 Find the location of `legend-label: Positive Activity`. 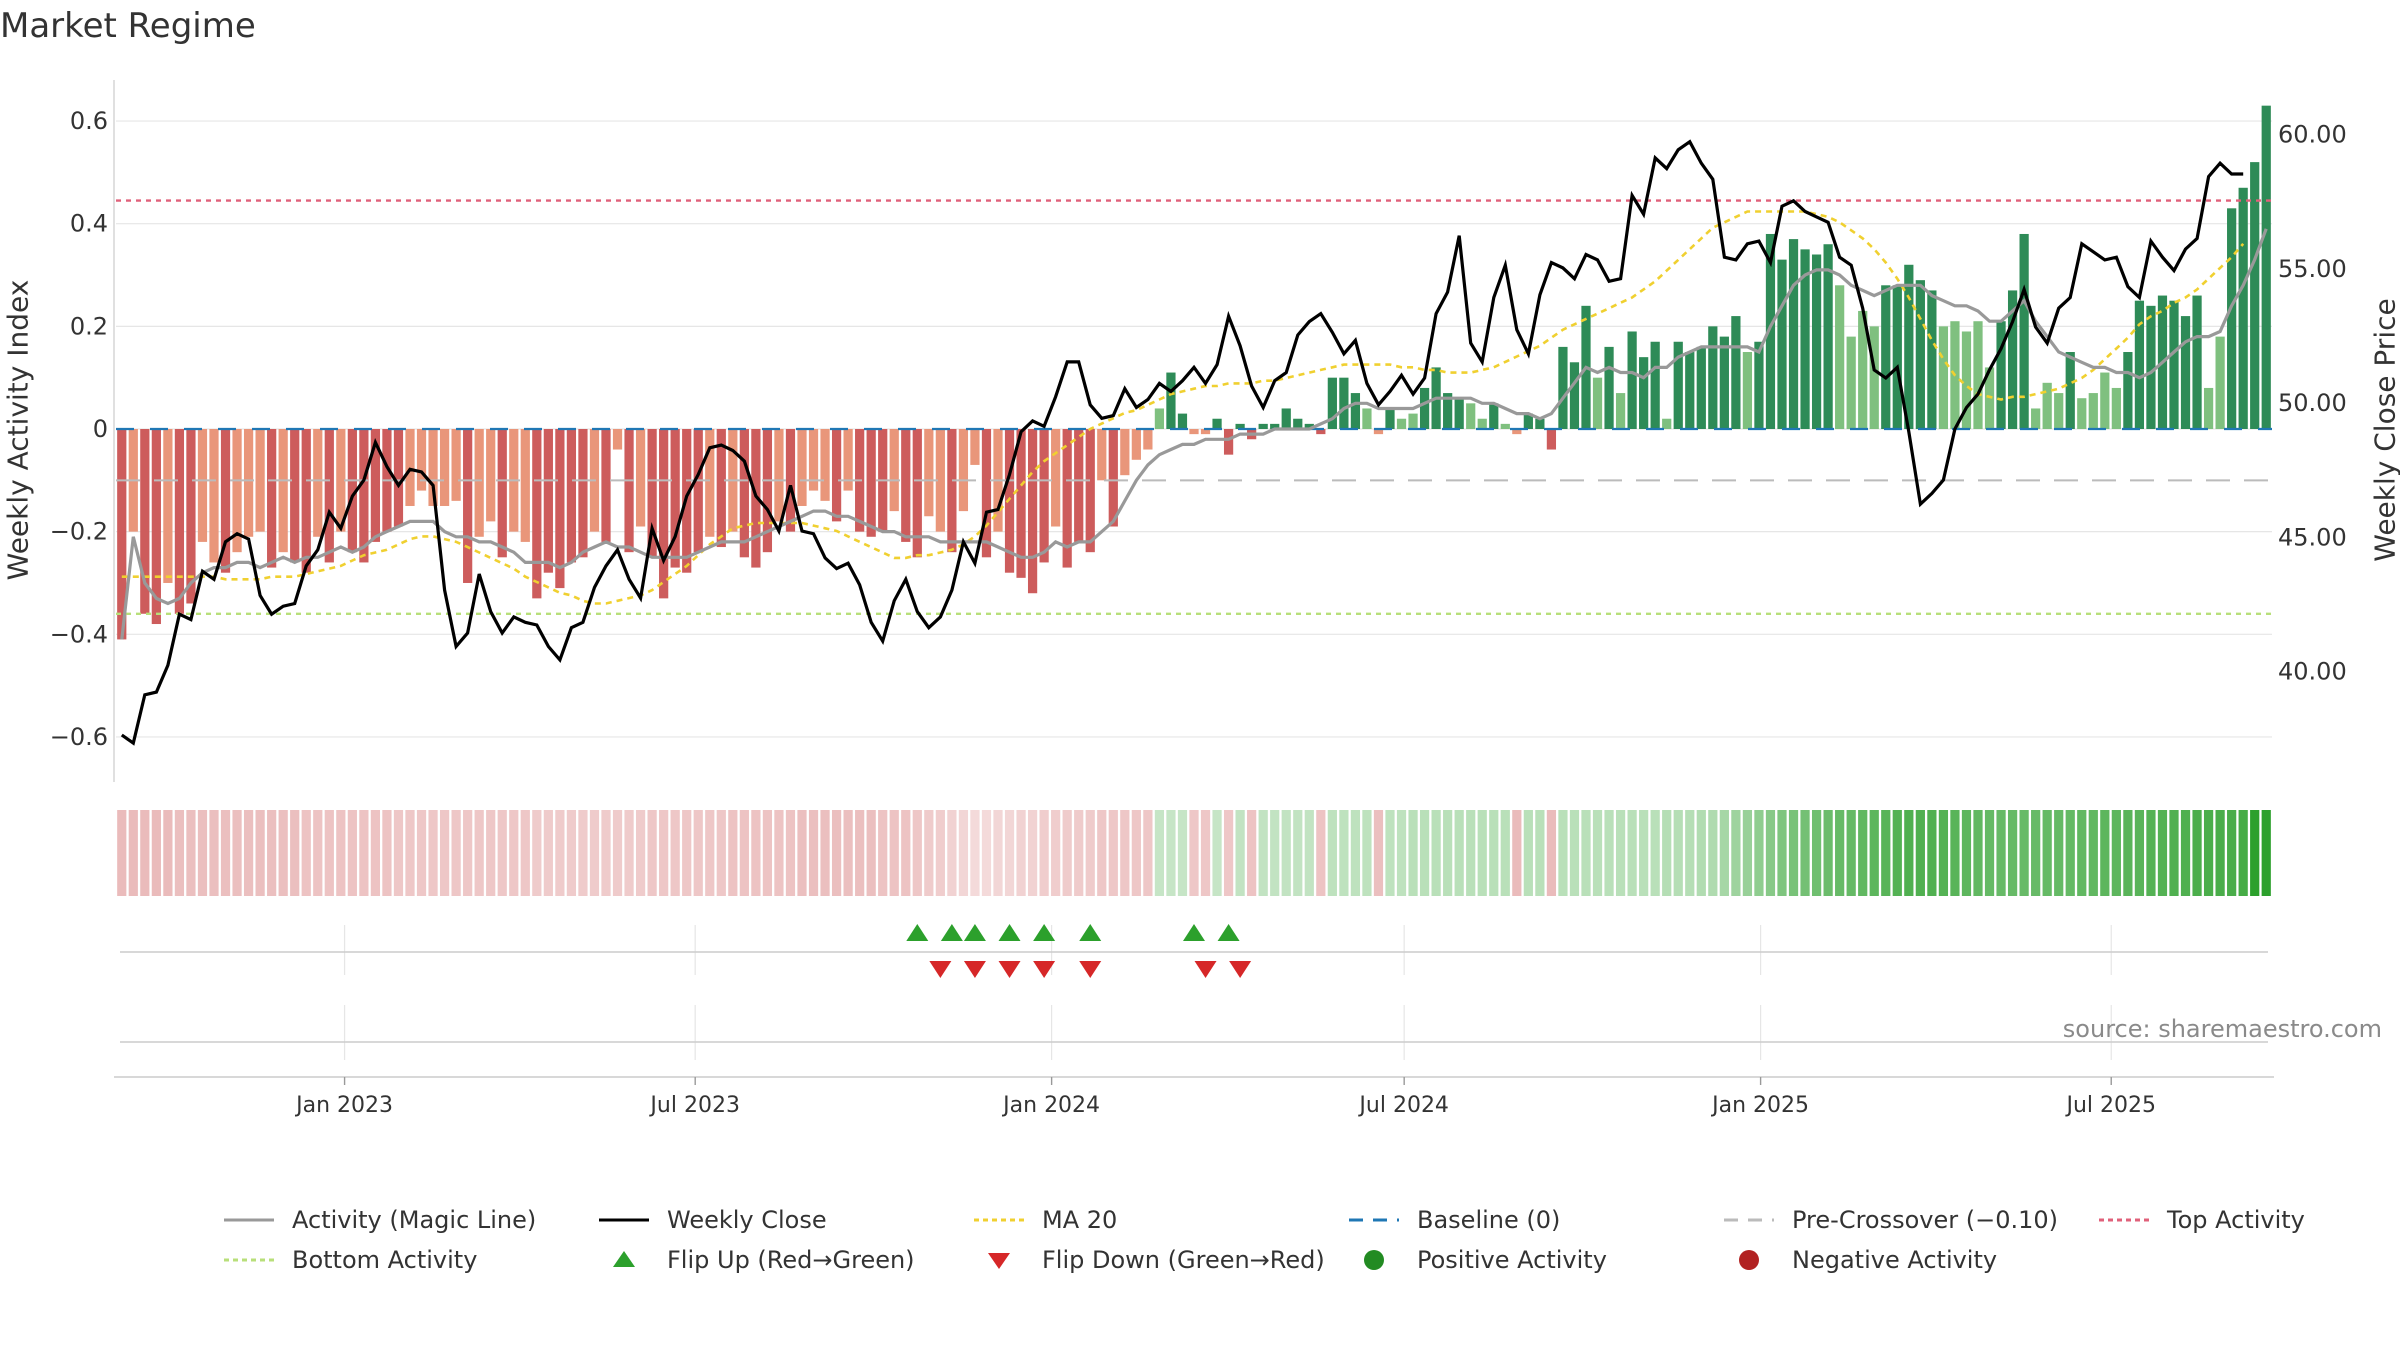

legend-label: Positive Activity is located at coordinates (1512, 1260).